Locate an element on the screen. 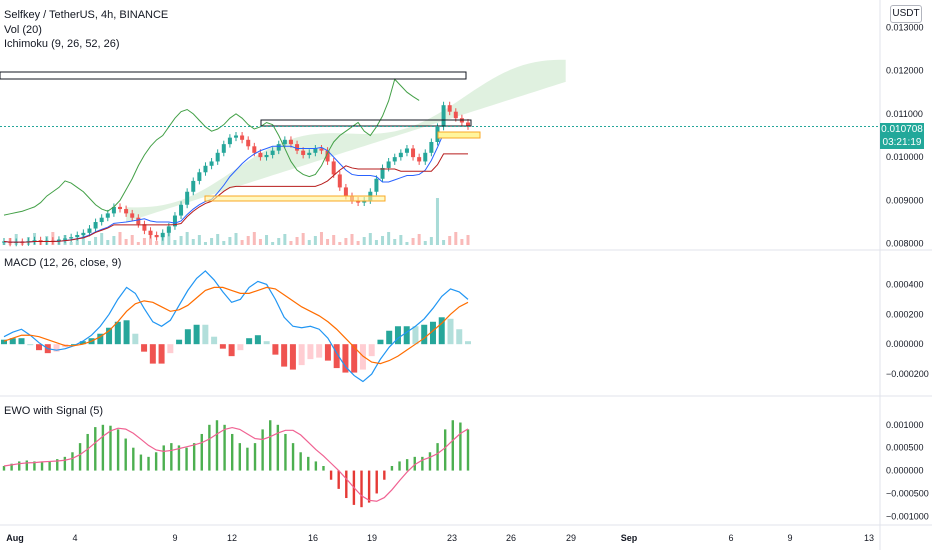  macd-axis-tick: 0.000200 is located at coordinates (905, 314).